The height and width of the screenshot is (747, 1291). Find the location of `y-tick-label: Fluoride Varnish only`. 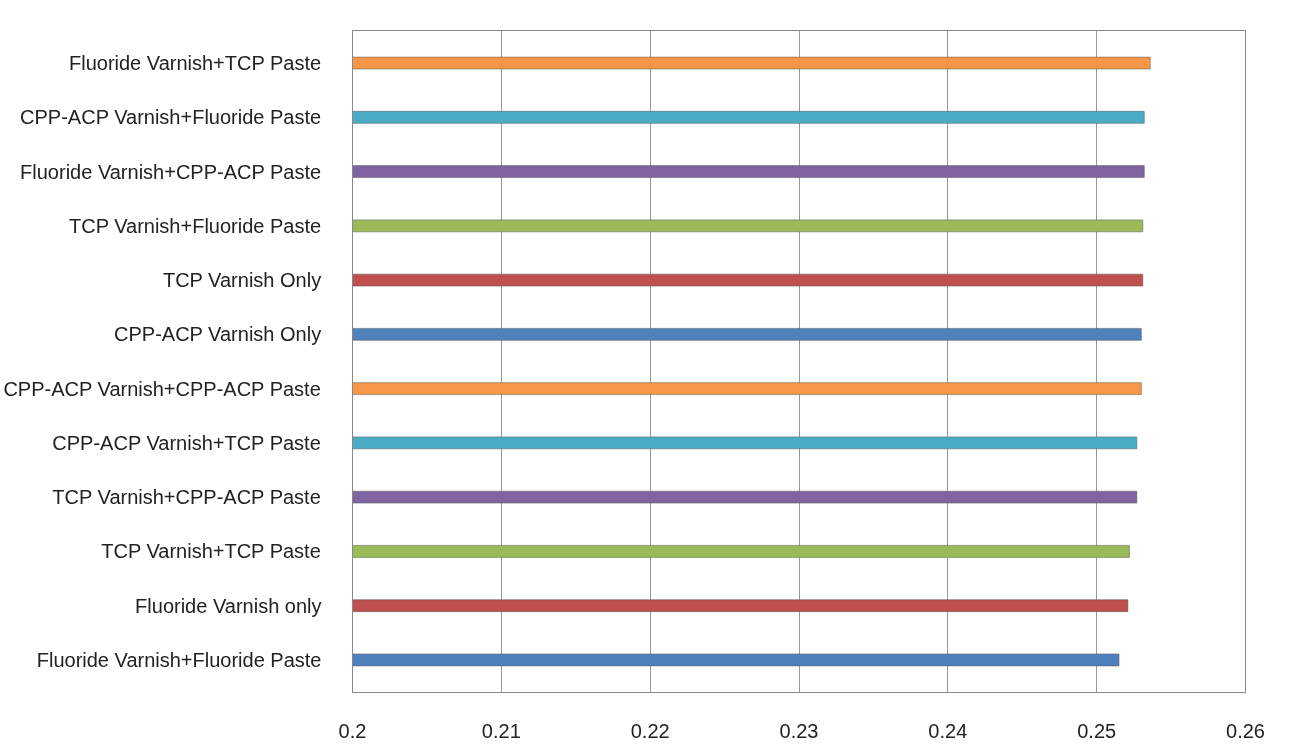

y-tick-label: Fluoride Varnish only is located at coordinates (228, 605).